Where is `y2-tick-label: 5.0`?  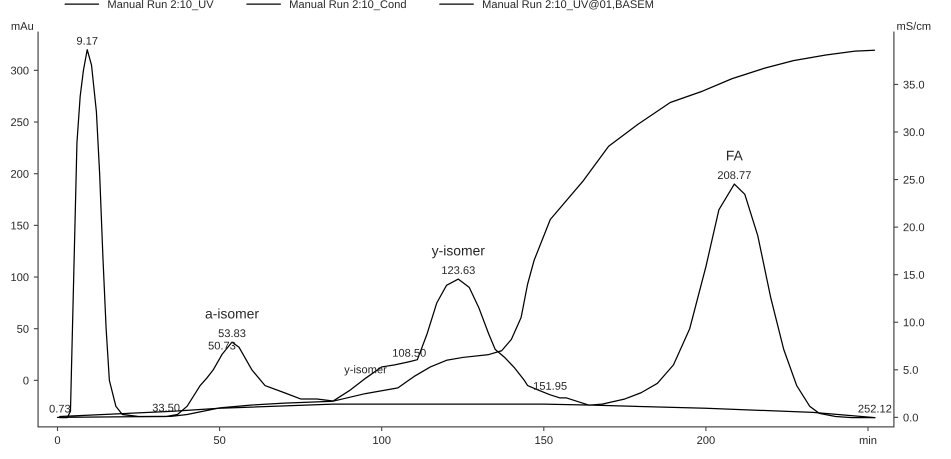 y2-tick-label: 5.0 is located at coordinates (910, 370).